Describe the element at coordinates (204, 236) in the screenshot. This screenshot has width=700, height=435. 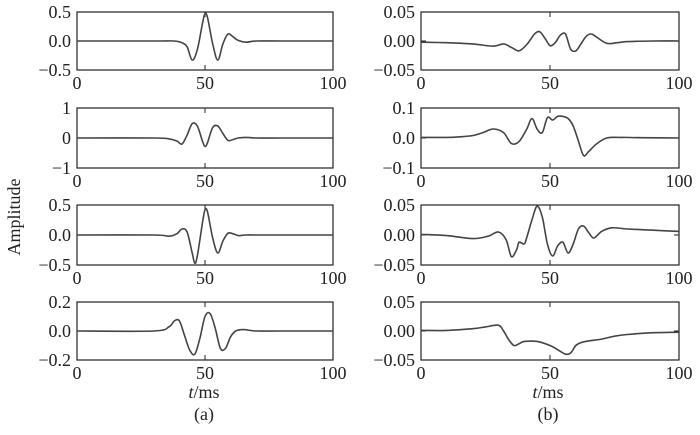
I see `panel-a-3-series-line` at that location.